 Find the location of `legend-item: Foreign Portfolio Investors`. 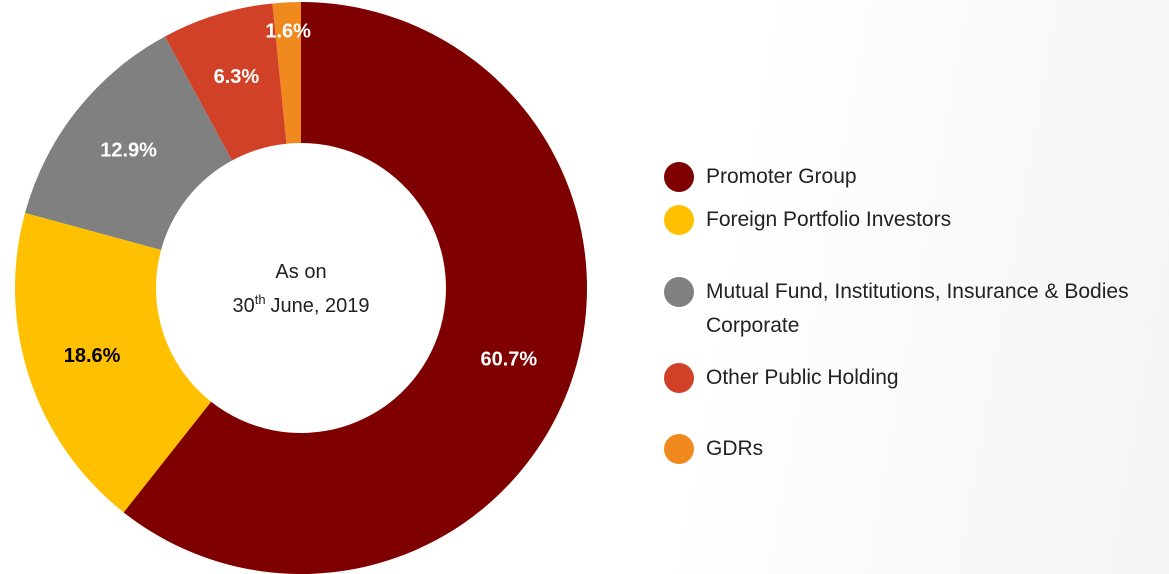

legend-item: Foreign Portfolio Investors is located at coordinates (914, 220).